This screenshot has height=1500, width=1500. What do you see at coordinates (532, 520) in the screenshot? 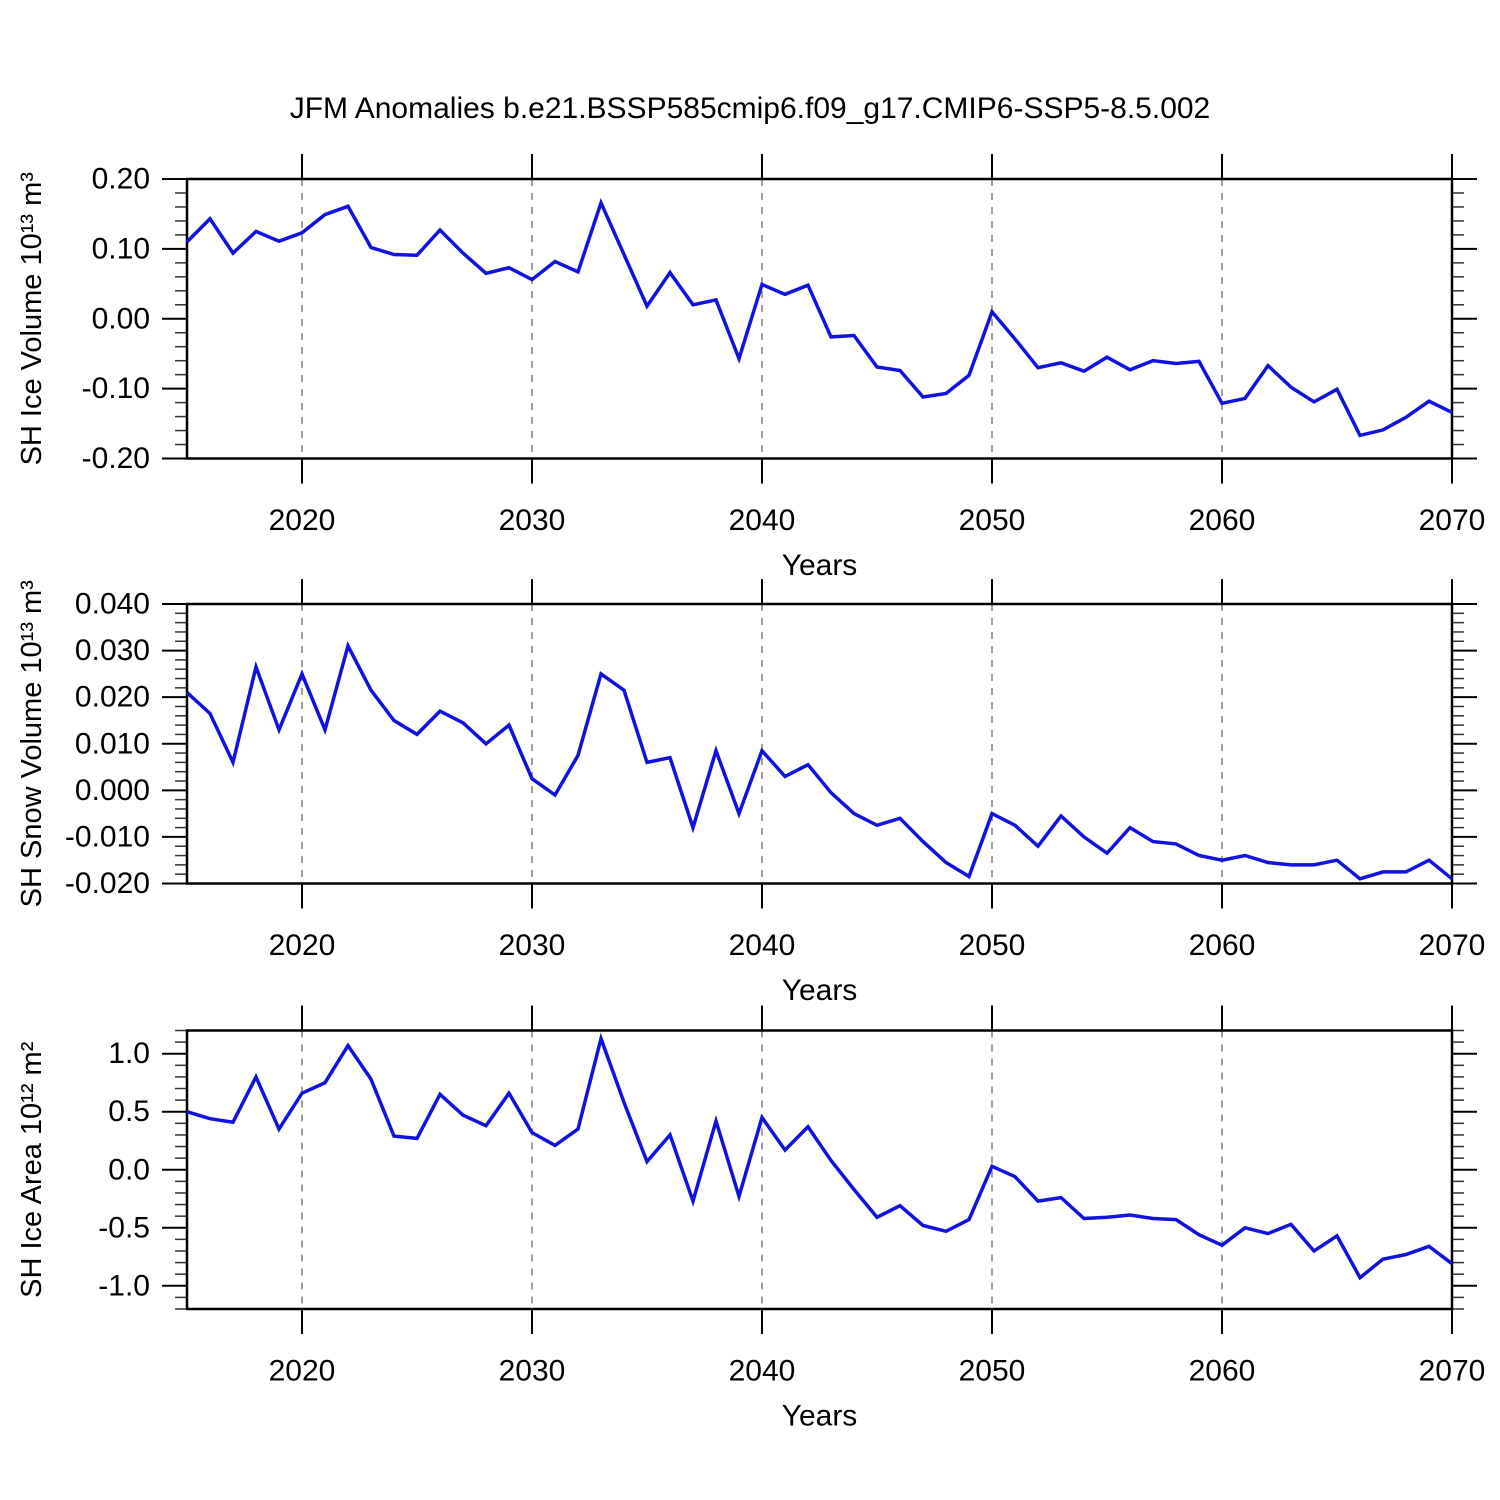
I see `panel-1-x-tick-label: 2030` at bounding box center [532, 520].